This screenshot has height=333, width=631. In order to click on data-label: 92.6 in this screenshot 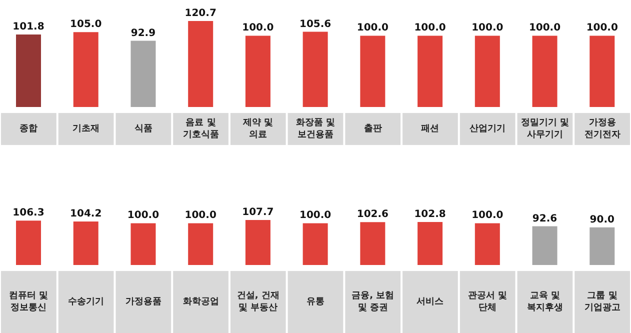, I will do `click(545, 218)`.